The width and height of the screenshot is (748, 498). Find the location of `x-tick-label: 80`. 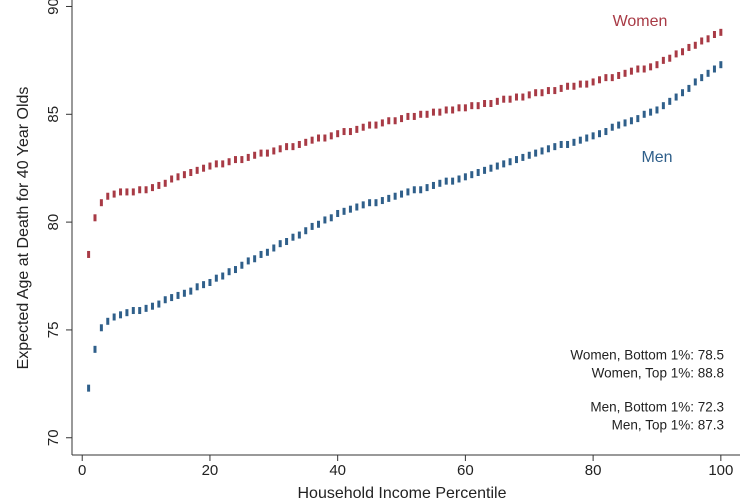

x-tick-label: 80 is located at coordinates (593, 470).